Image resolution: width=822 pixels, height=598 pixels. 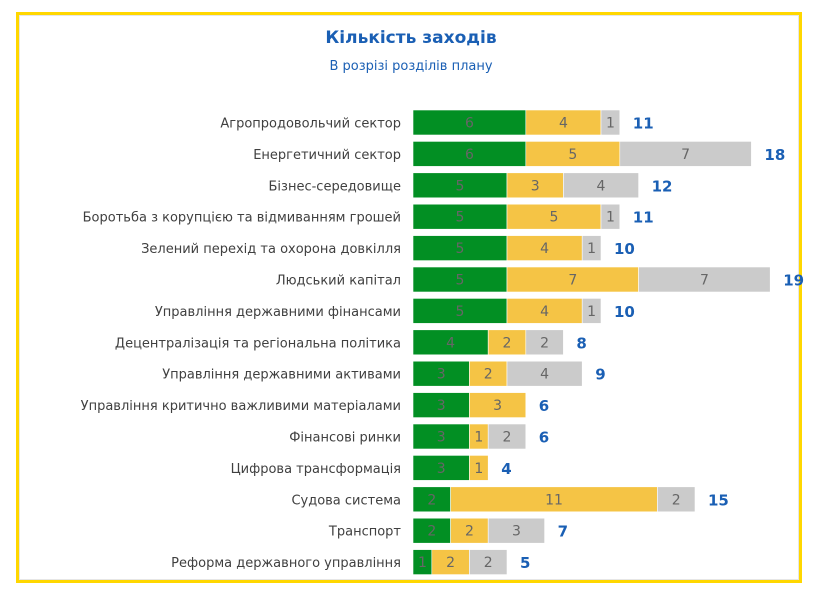 What do you see at coordinates (793, 281) in the screenshot?
I see `total-value-label: 19` at bounding box center [793, 281].